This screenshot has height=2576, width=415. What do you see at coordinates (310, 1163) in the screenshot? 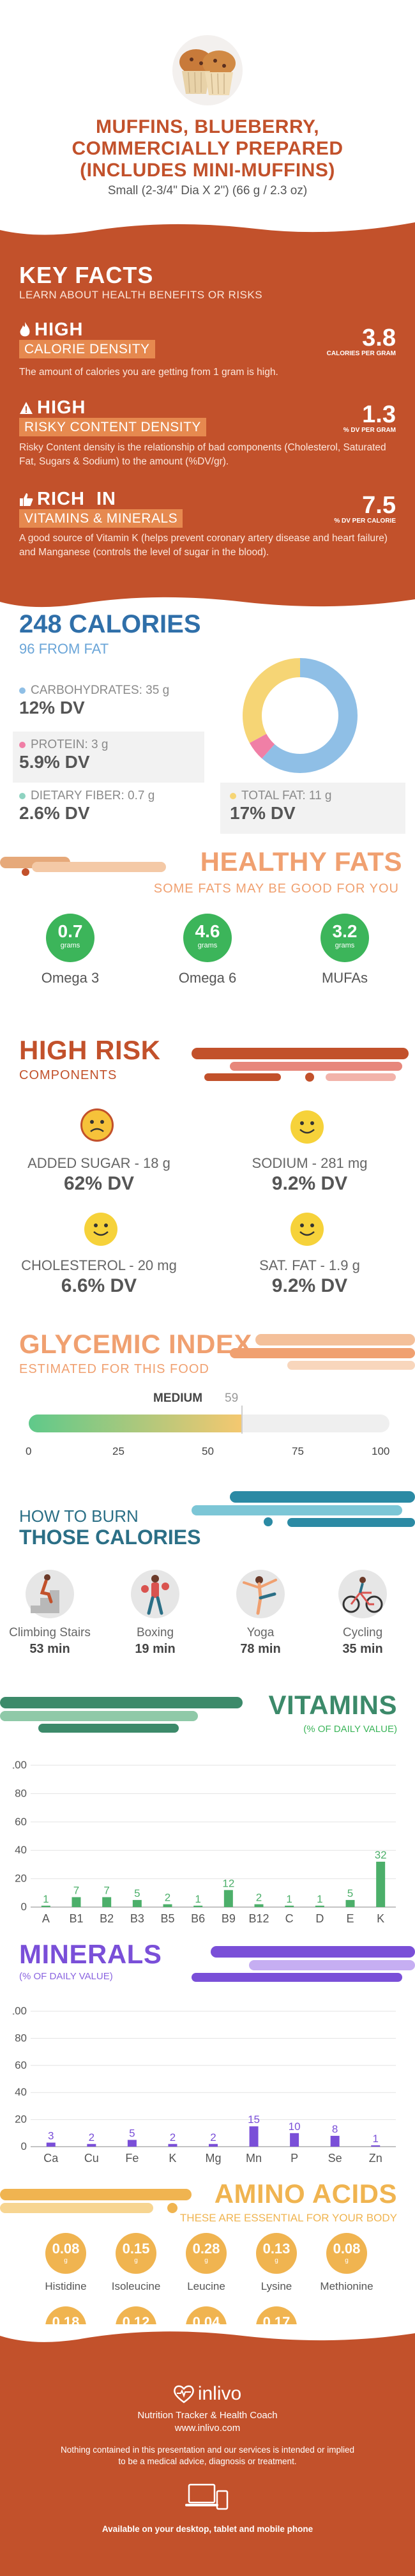
I see `sodium-label: SODIUM - 281 mg` at bounding box center [310, 1163].